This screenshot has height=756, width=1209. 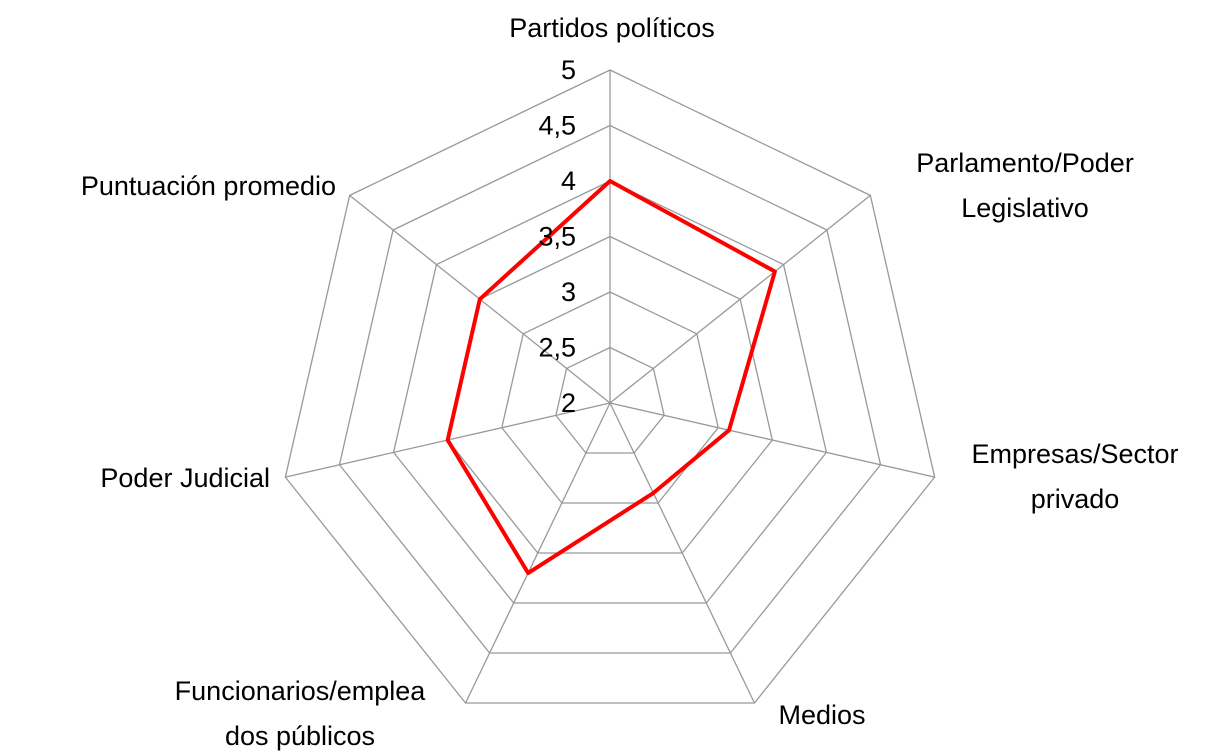 What do you see at coordinates (557, 237) in the screenshot?
I see `axis-tick-label: 3,5` at bounding box center [557, 237].